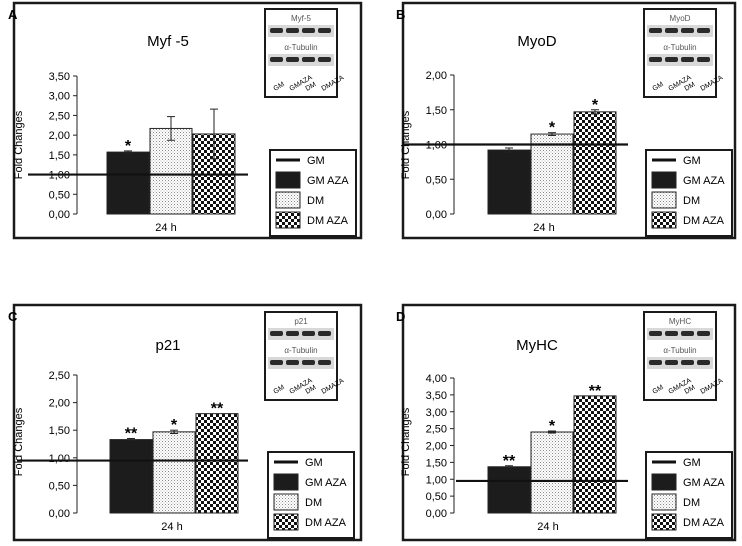 The width and height of the screenshot is (742, 546). Describe the element at coordinates (59, 77) in the screenshot. I see `y-tick-label: 3,50` at that location.